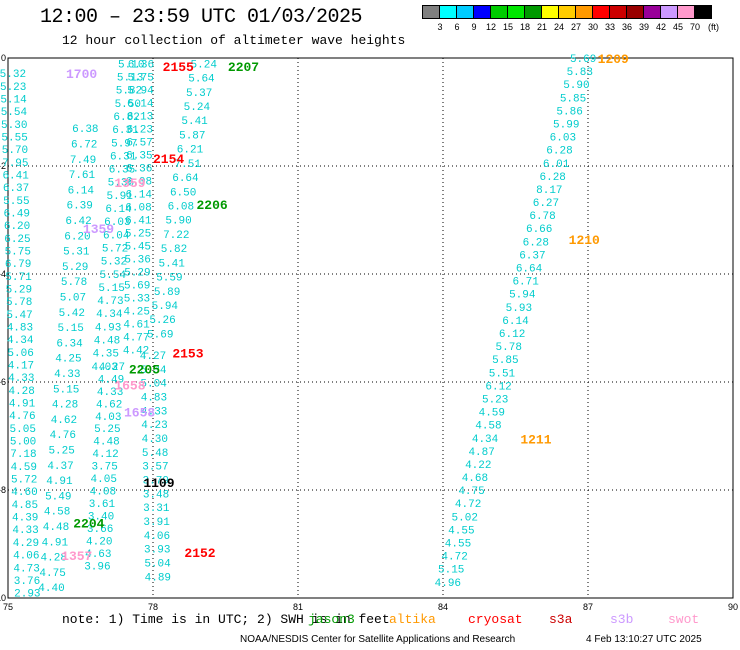  I want to click on wave-height-point: 6.31, so click(123, 157).